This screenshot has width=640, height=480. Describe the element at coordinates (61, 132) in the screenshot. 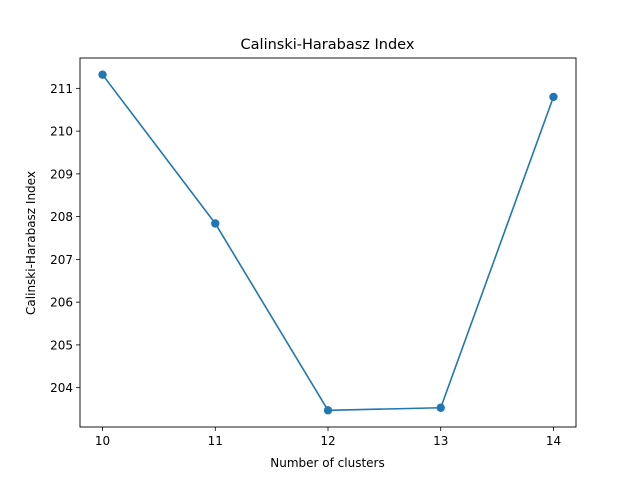

I see `y-tick-label: 210` at that location.